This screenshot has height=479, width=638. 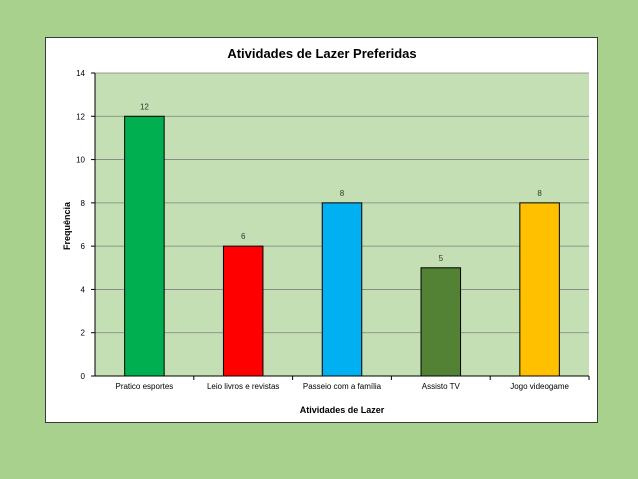 I want to click on y-tick-label: 14, so click(x=80, y=73).